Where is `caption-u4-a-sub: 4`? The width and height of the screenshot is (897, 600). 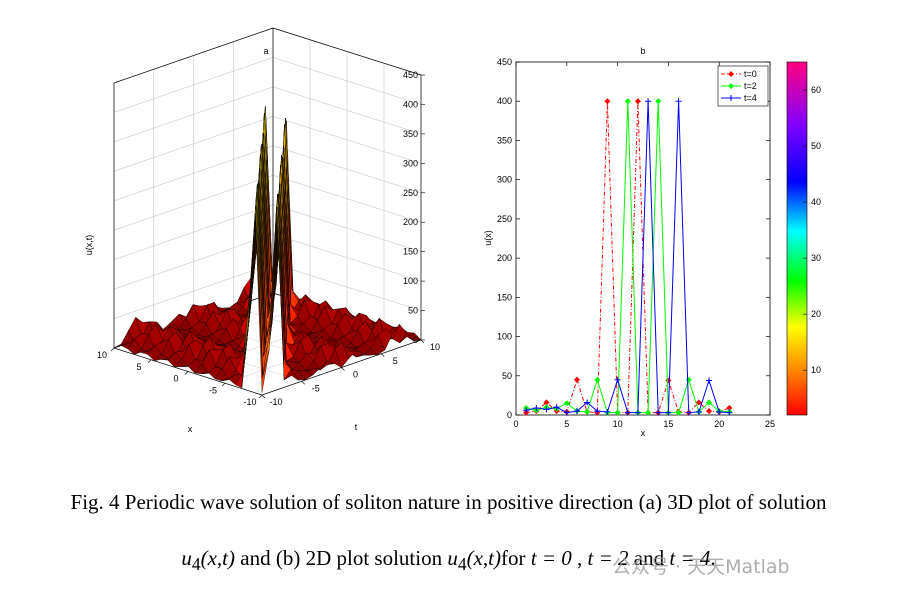 caption-u4-a-sub: 4 is located at coordinates (196, 564).